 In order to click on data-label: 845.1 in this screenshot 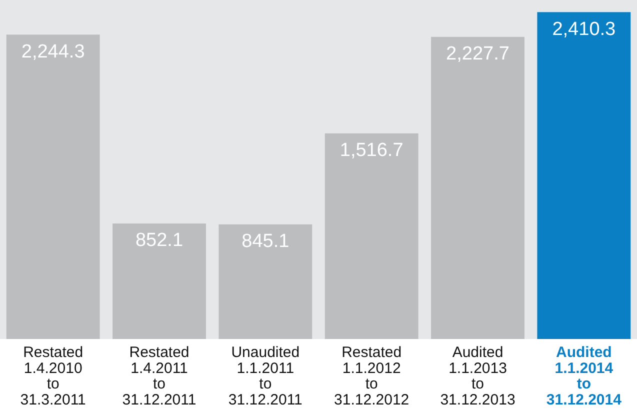, I will do `click(266, 241)`.